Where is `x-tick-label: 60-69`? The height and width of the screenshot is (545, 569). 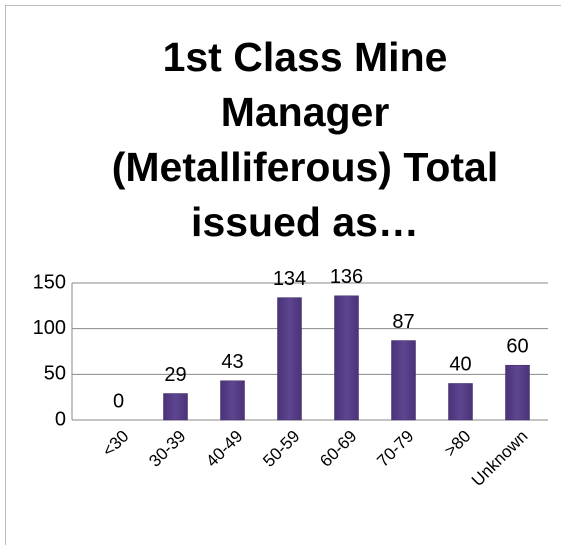
x-tick-label: 60-69 is located at coordinates (338, 449).